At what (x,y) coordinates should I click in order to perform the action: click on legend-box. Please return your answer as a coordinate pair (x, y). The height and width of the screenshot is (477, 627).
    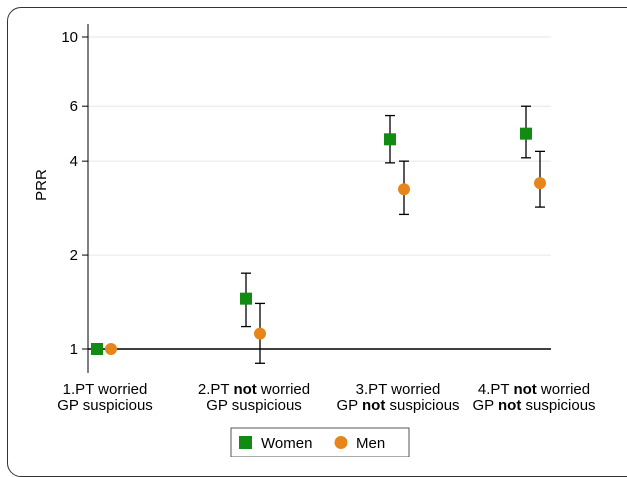
    Looking at the image, I should click on (320, 442).